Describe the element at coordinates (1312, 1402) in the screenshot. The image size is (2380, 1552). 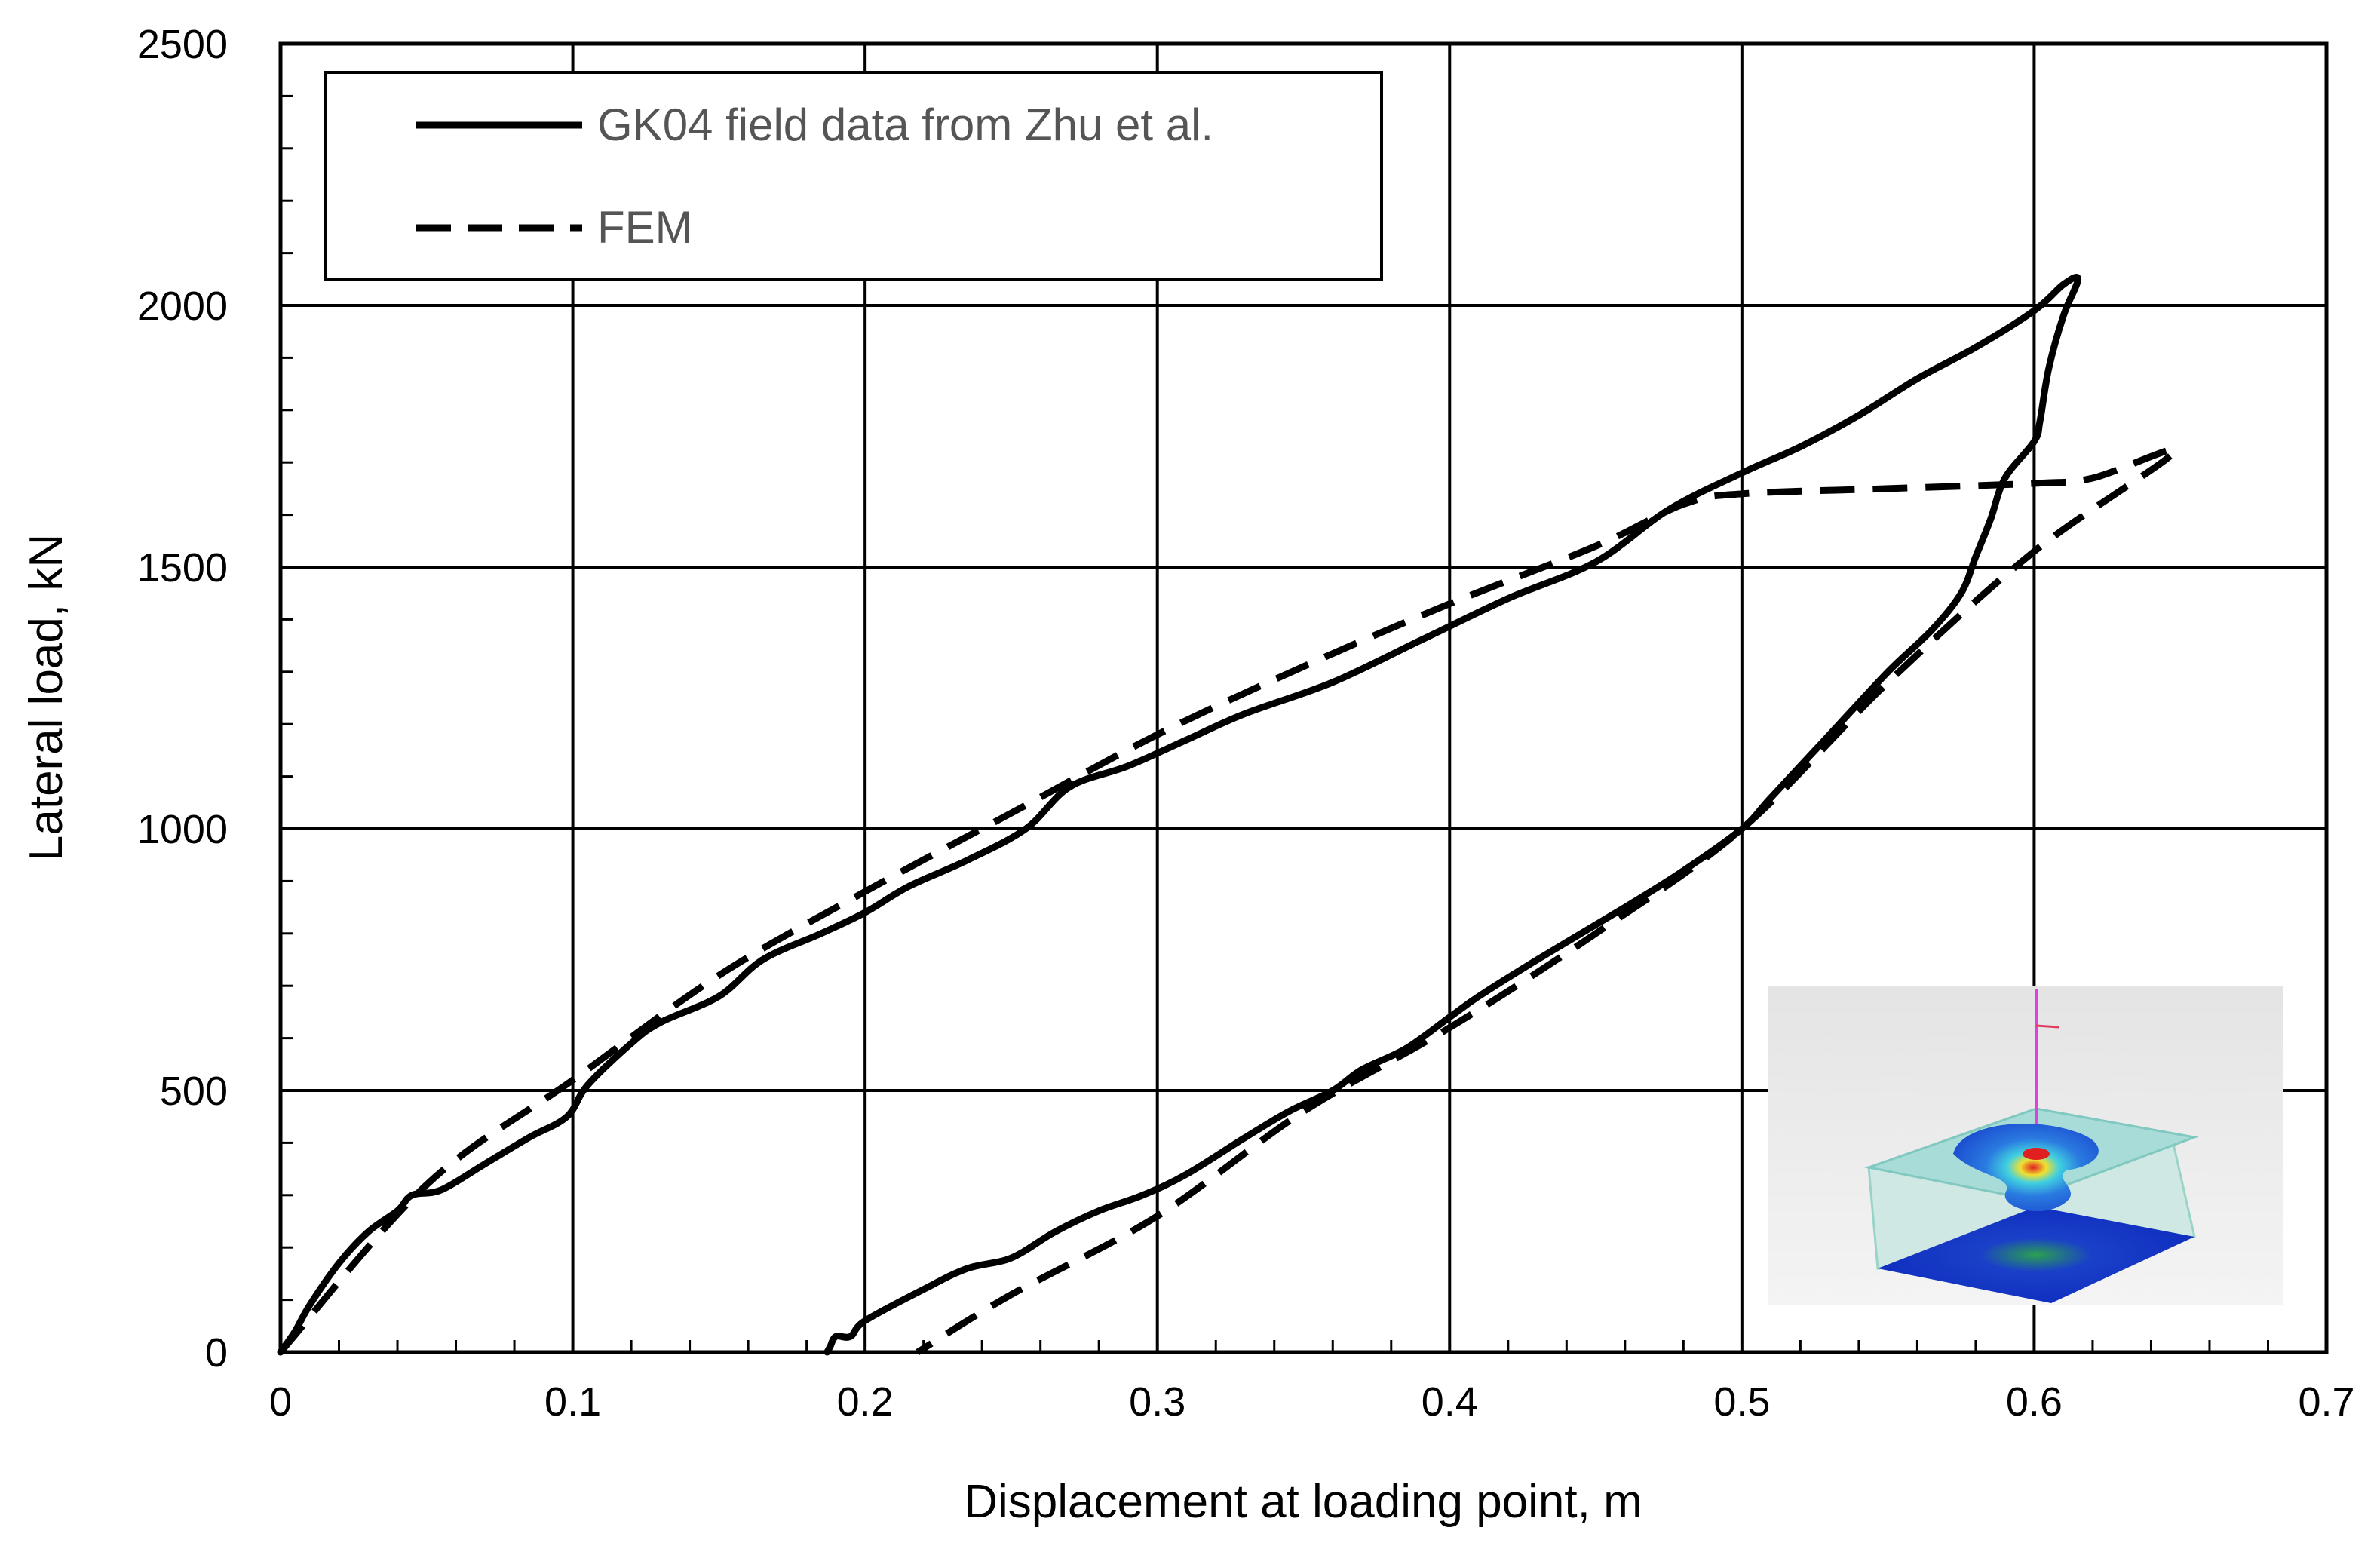
I see `x-tick-labels: 0 0.1 0.2 0.3 0.4 0.5 0.6 0.7` at that location.